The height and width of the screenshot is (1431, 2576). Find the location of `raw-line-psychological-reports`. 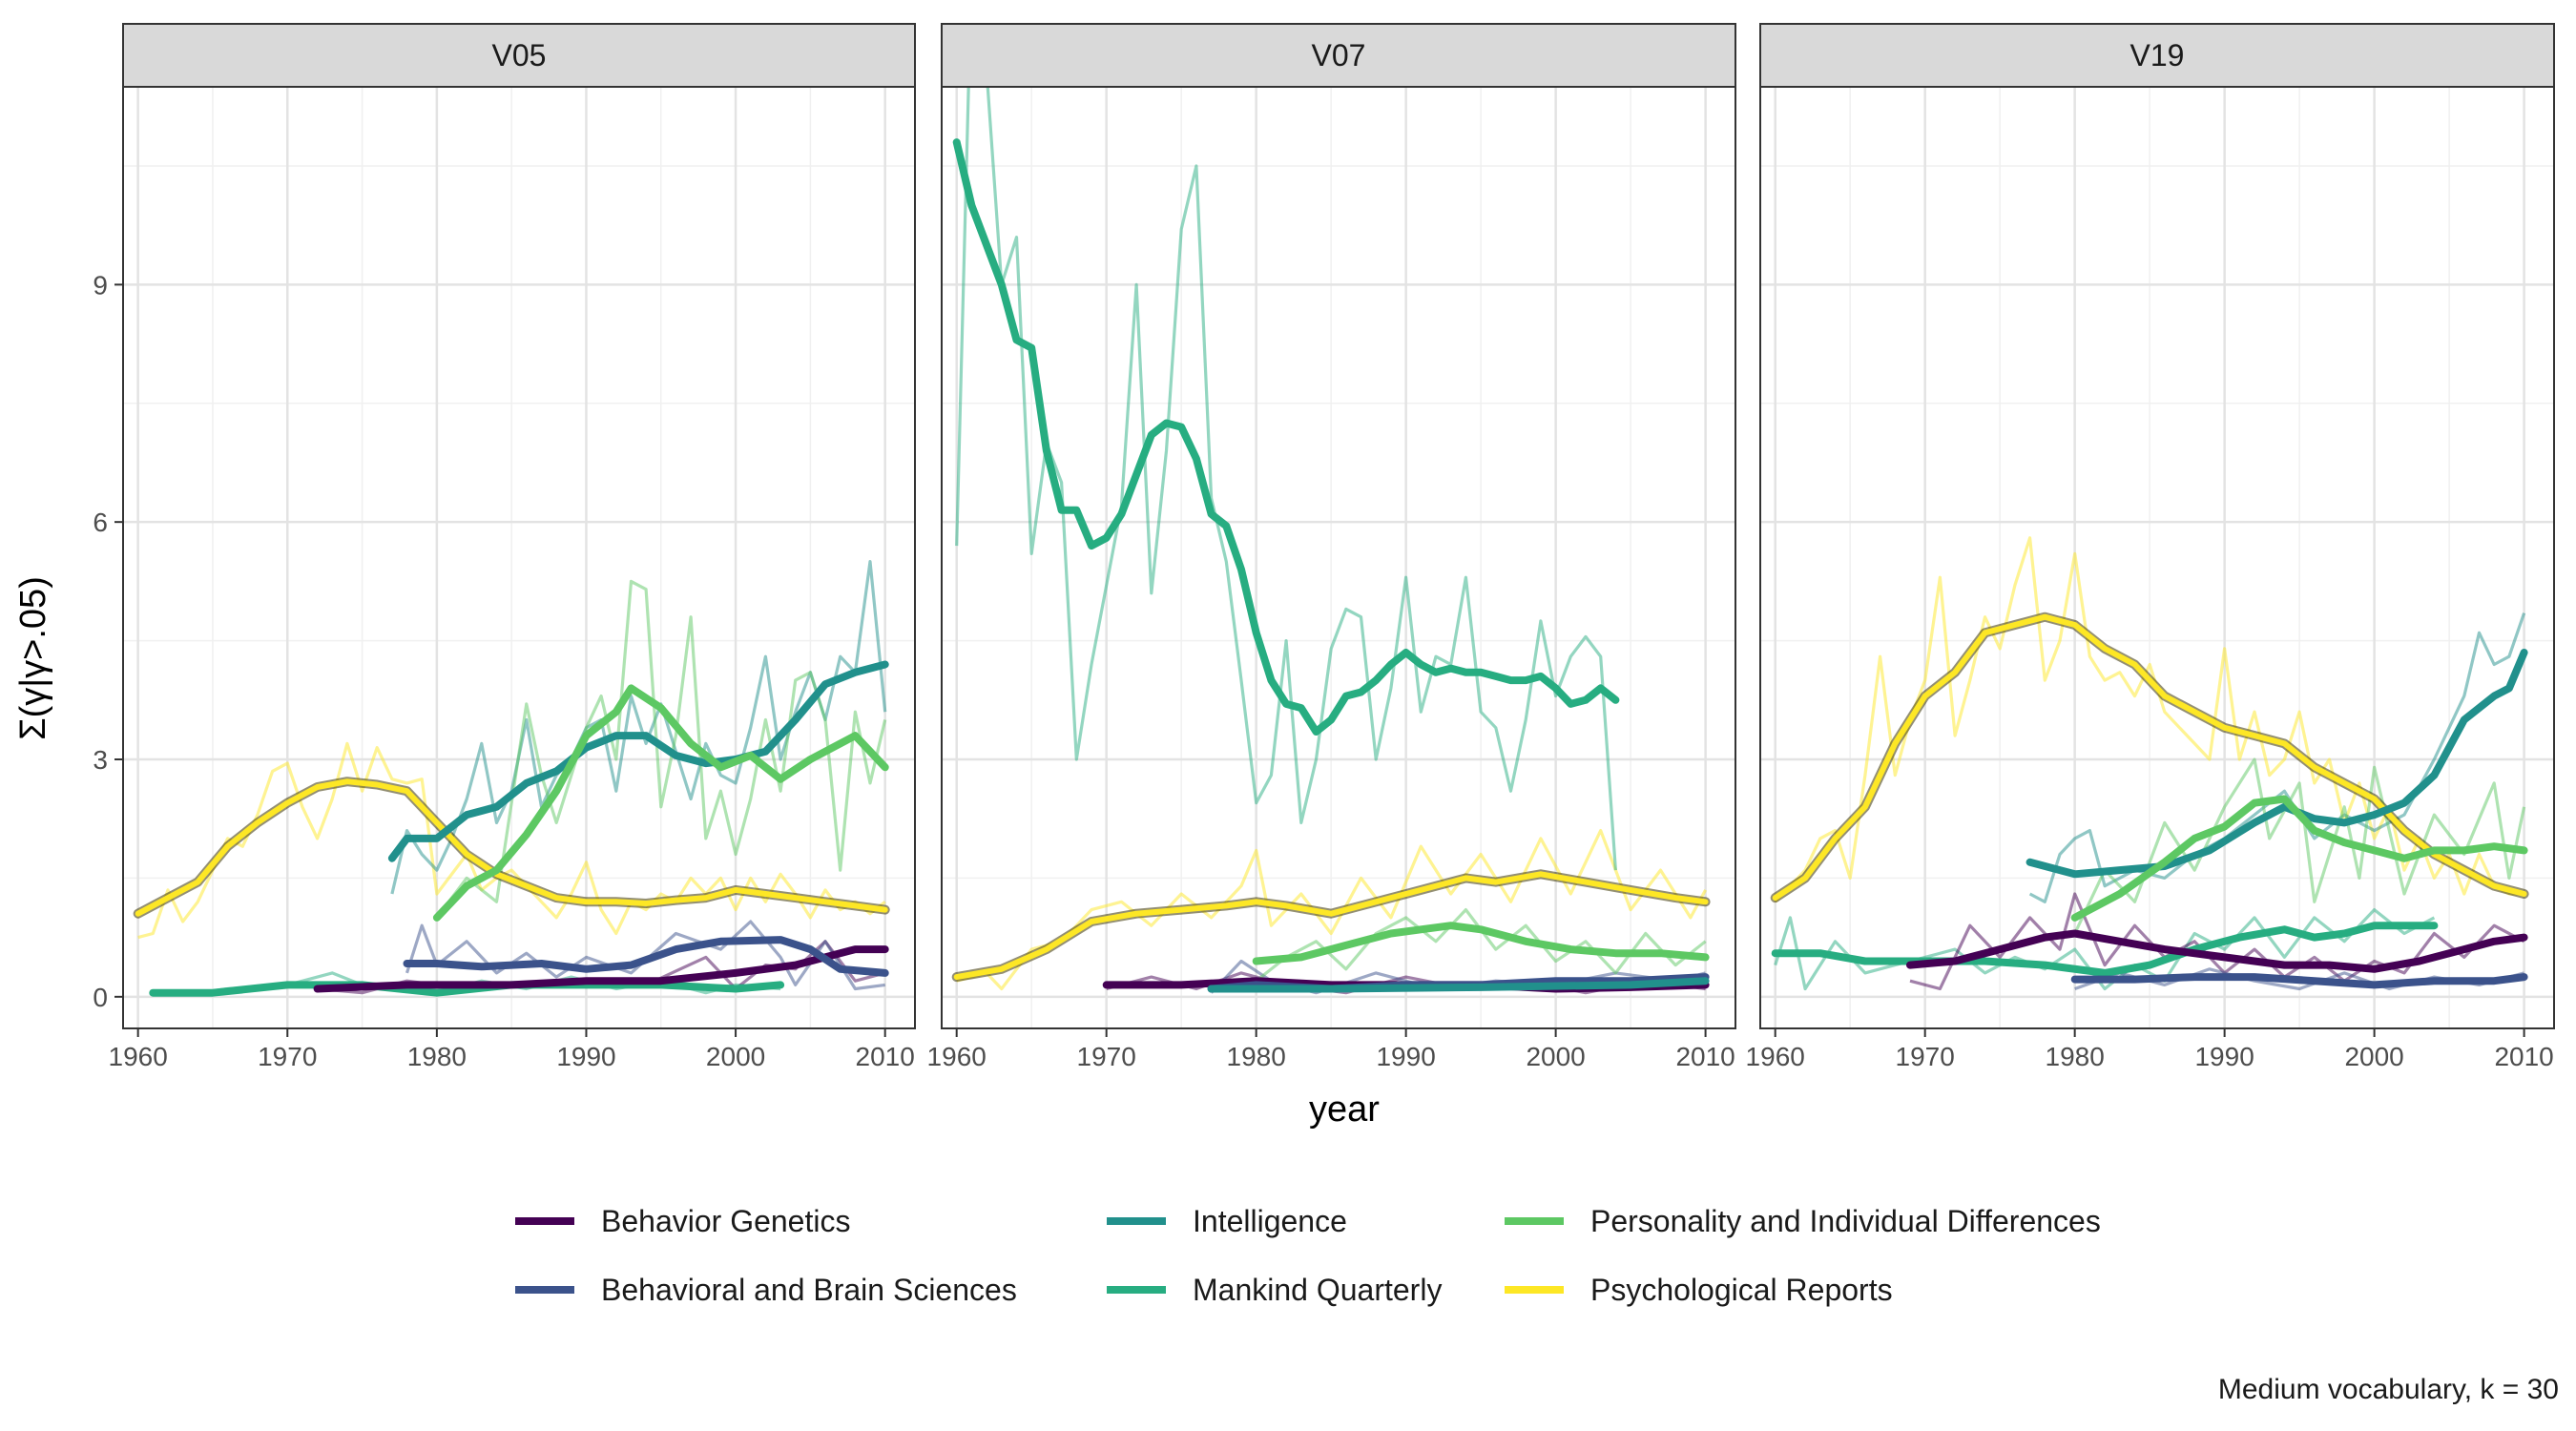

raw-line-psychological-reports is located at coordinates (2149, 719).